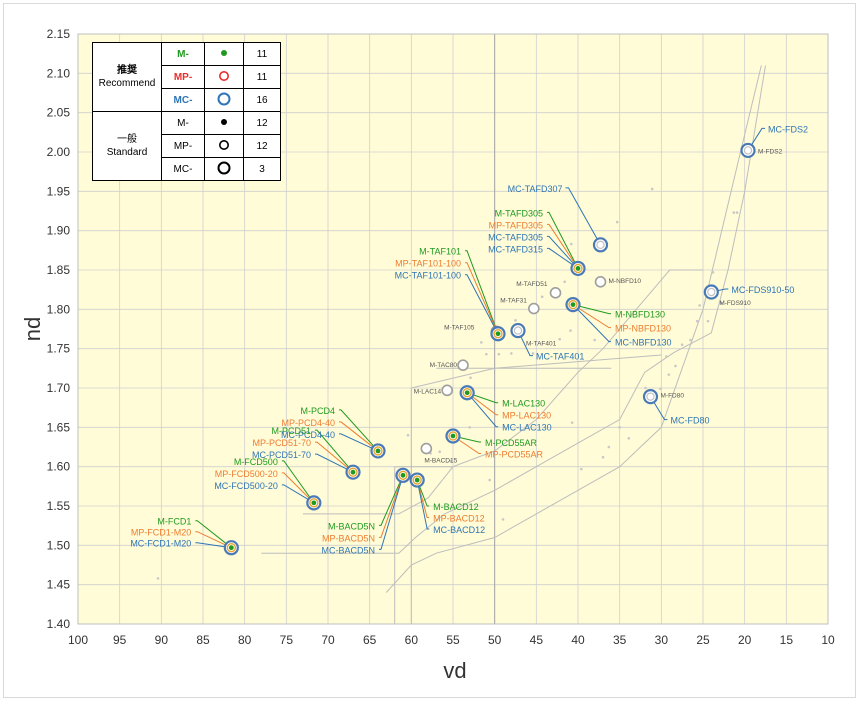 This screenshot has width=861, height=702. What do you see at coordinates (690, 421) in the screenshot?
I see `point-label: MC-FD80` at bounding box center [690, 421].